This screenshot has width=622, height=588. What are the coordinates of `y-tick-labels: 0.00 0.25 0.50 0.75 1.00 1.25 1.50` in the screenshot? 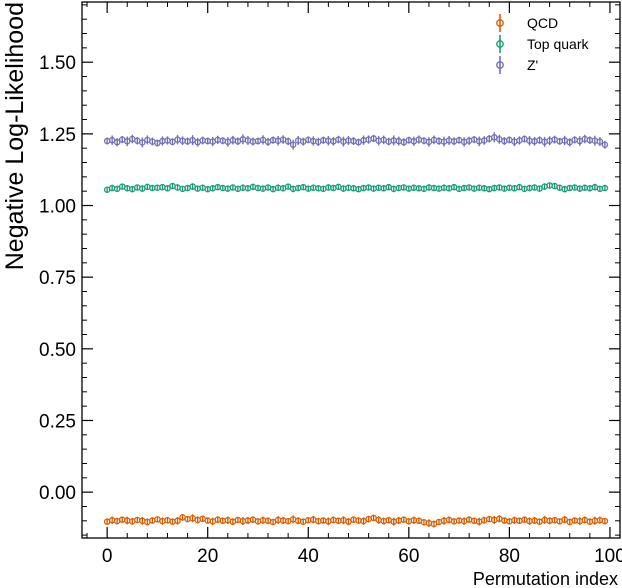 It's located at (57, 278).